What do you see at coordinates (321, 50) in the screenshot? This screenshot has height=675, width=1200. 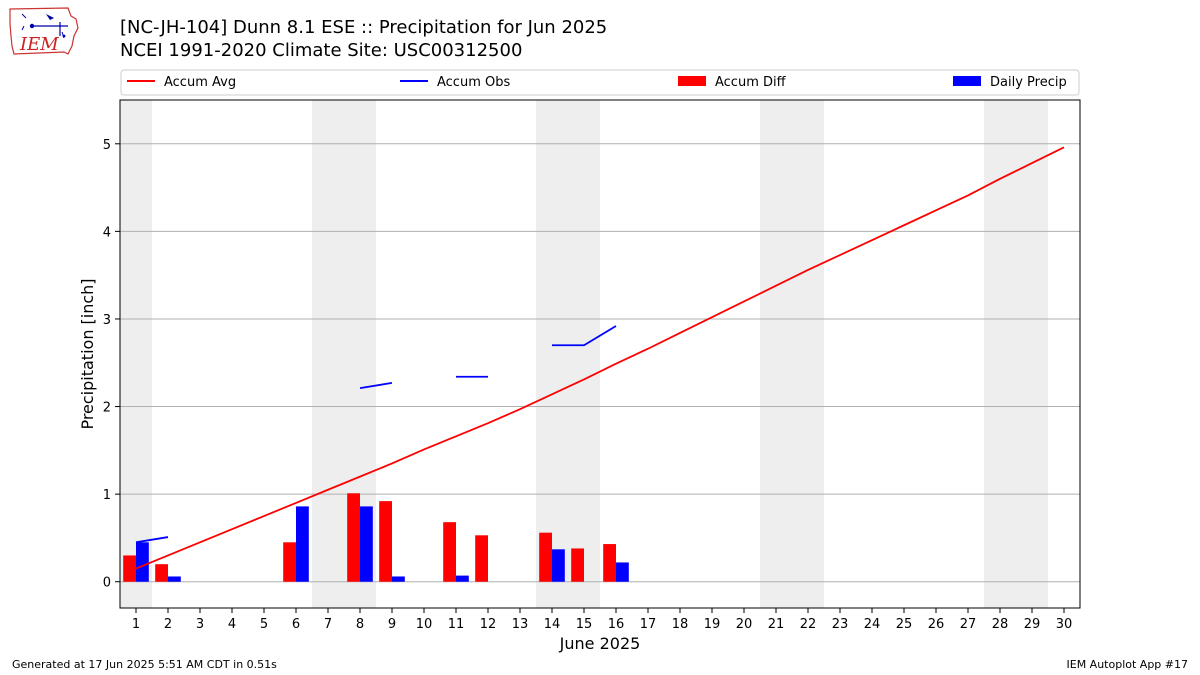 I see `chart-subtitle: NCEI 1991-2020 Climate Site: USC00312500` at bounding box center [321, 50].